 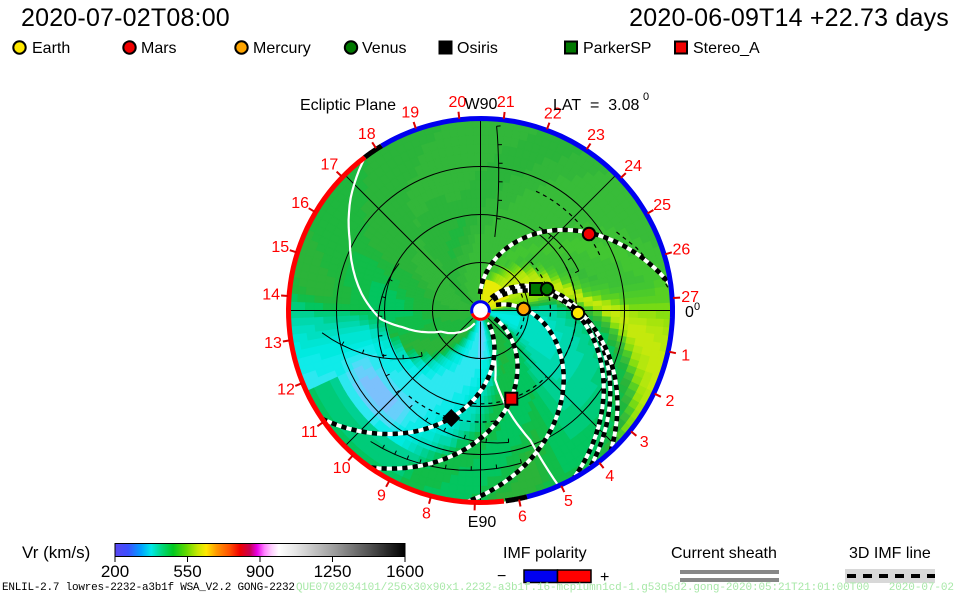 I want to click on svg-text: 550, so click(x=187, y=571).